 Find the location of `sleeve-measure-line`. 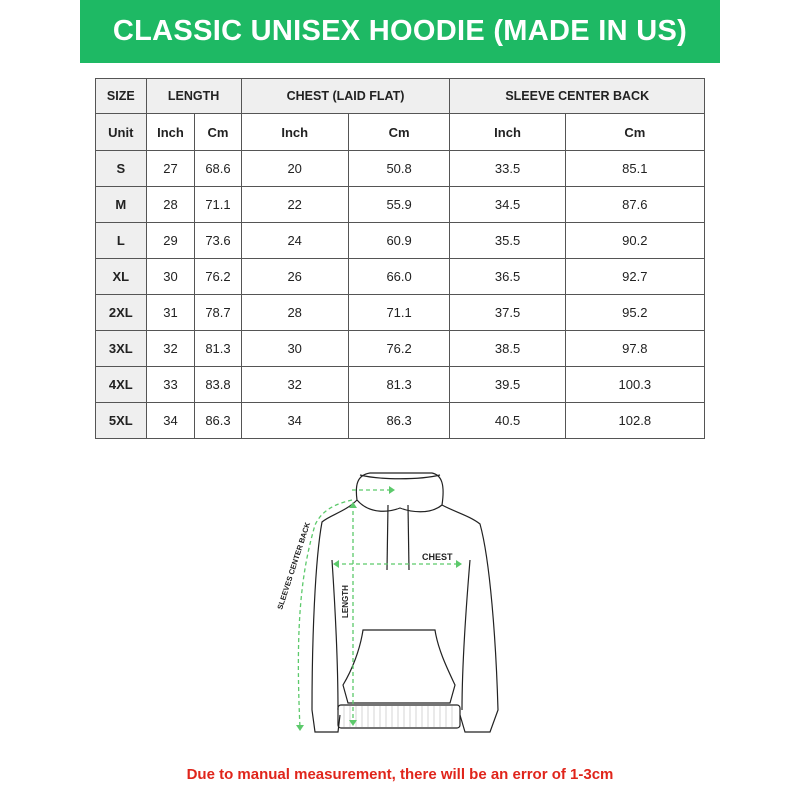

sleeve-measure-line is located at coordinates (325, 614).